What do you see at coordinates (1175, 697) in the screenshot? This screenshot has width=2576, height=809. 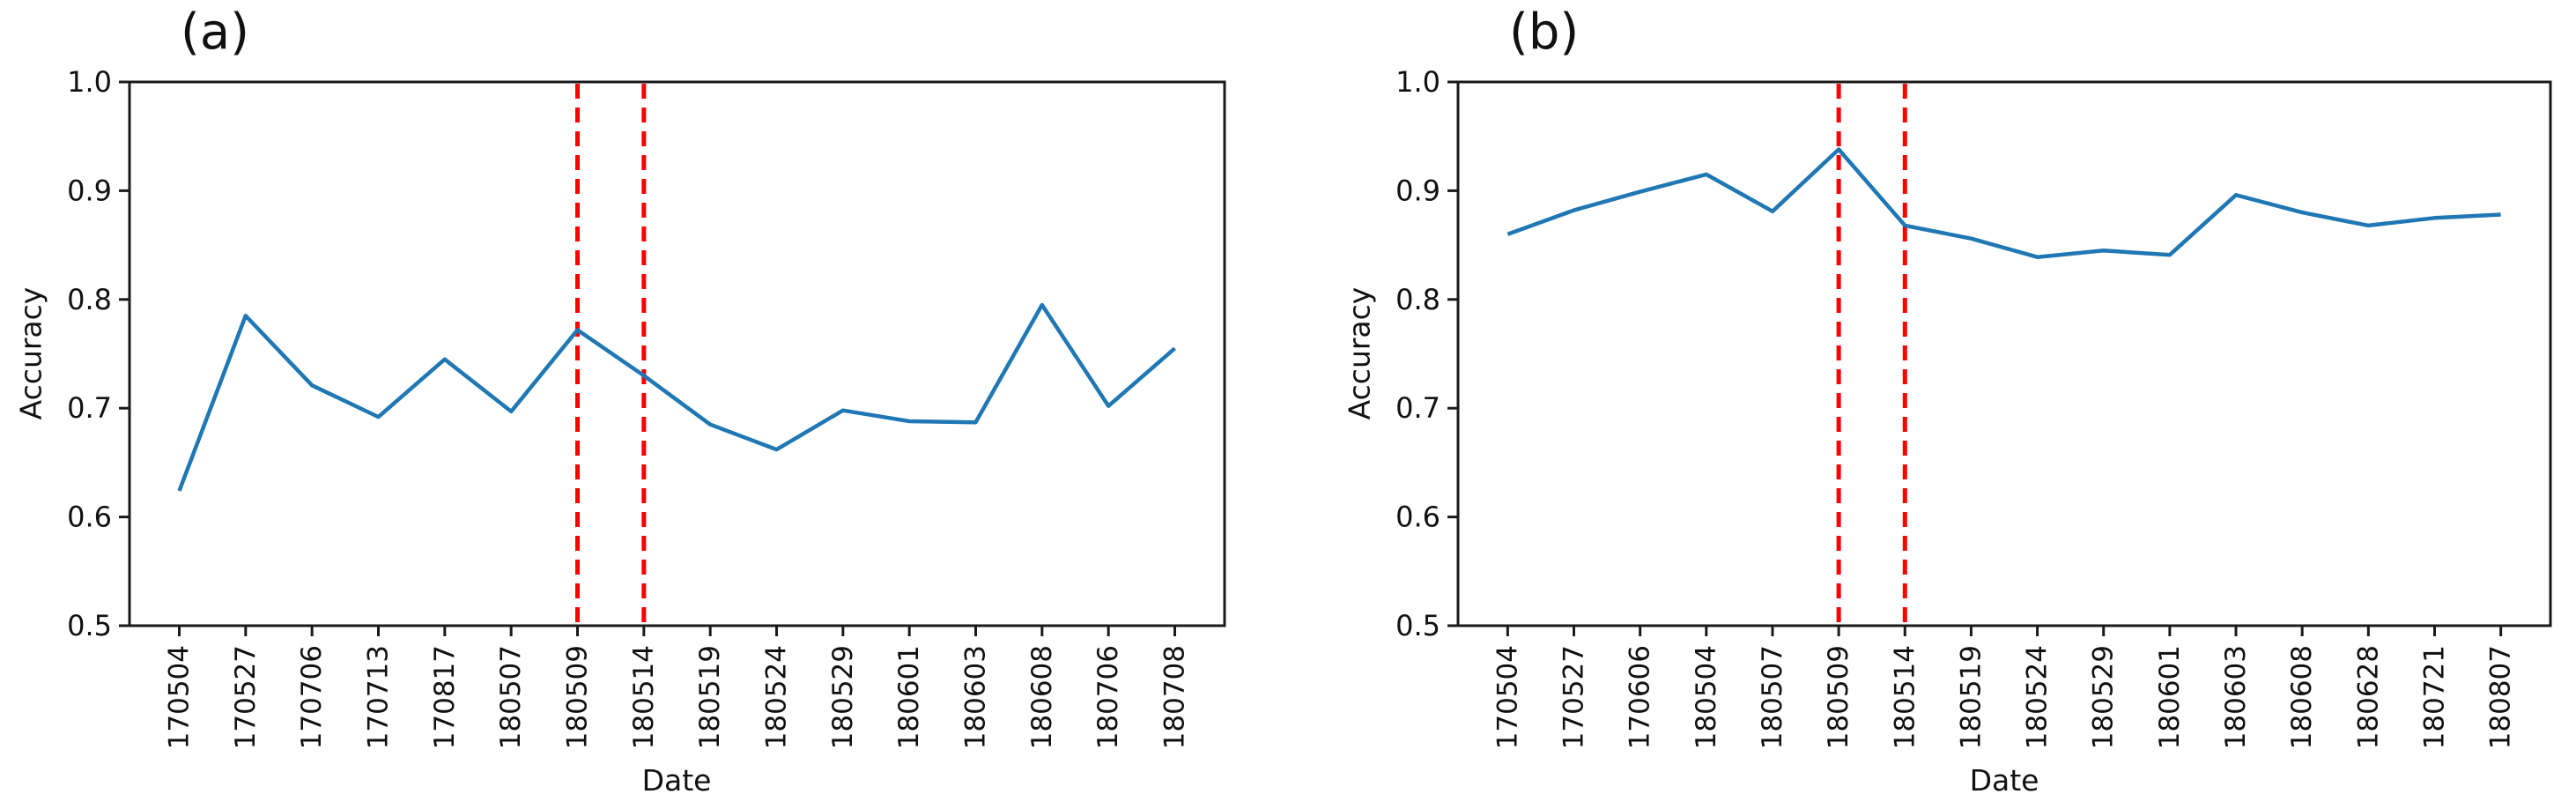 I see `x-tick-label-180708: 180708` at bounding box center [1175, 697].